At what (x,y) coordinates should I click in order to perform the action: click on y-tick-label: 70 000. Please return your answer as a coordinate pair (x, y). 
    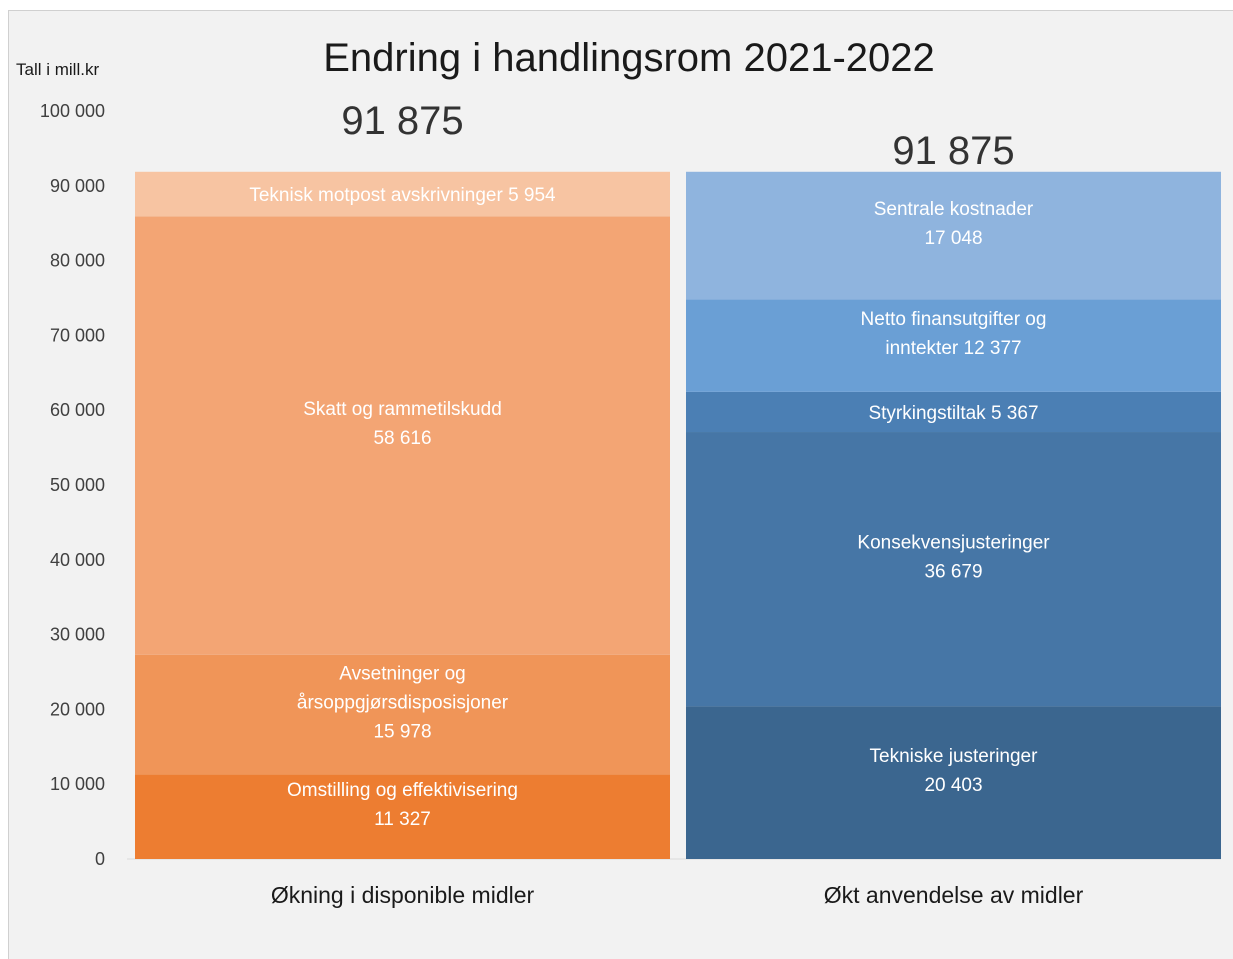
    Looking at the image, I should click on (77, 335).